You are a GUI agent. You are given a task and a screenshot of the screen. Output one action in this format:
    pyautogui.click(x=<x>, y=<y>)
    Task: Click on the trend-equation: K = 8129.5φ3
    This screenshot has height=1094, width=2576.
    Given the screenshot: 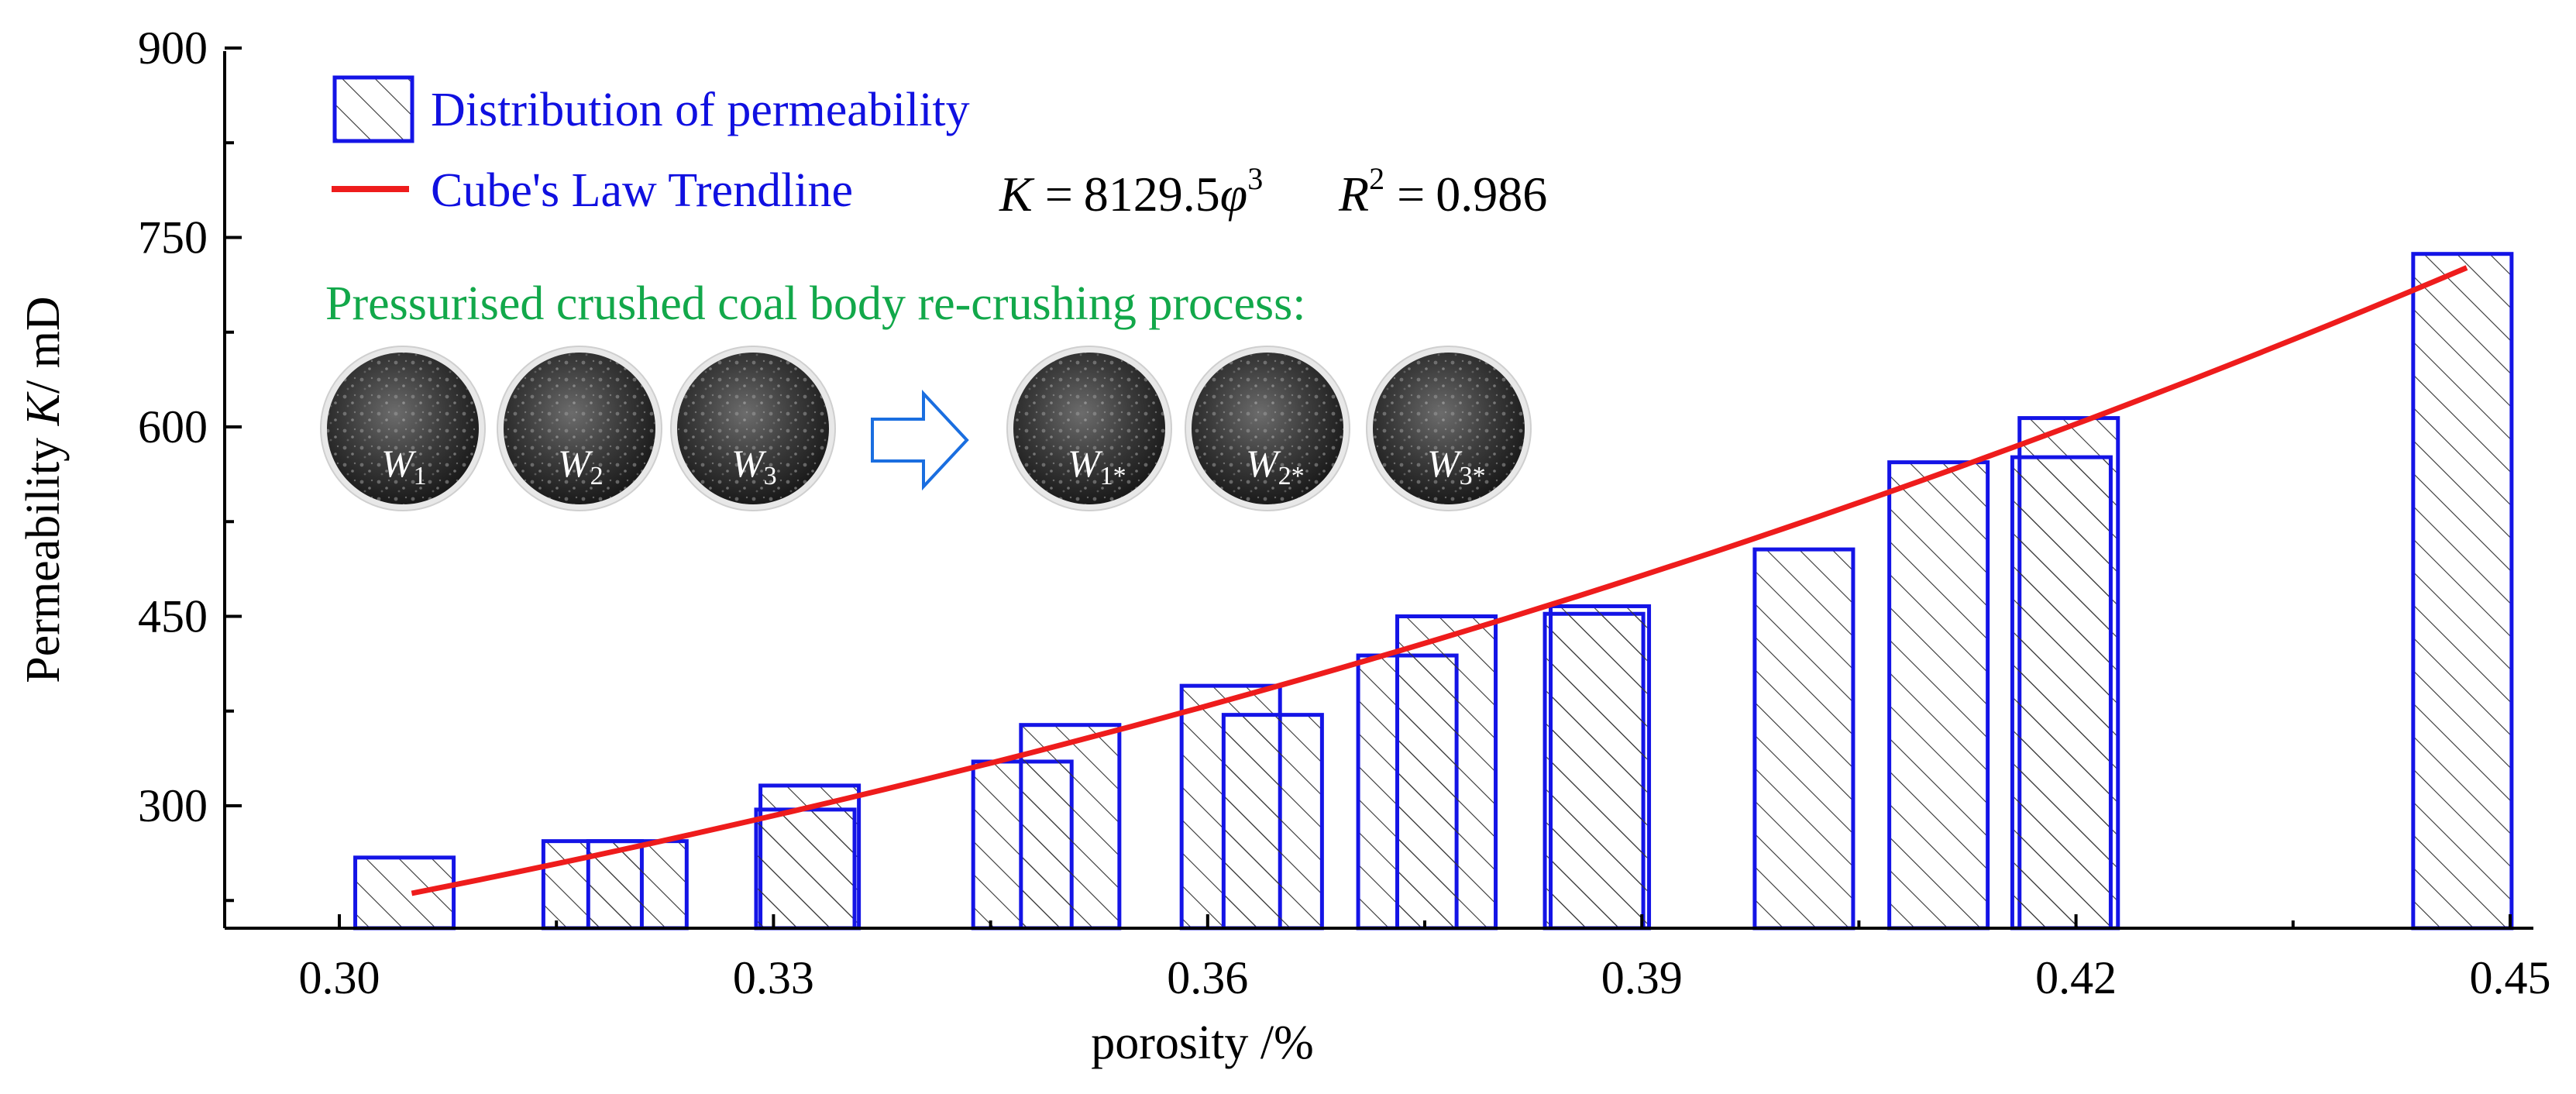 What is the action you would take?
    pyautogui.click(x=1131, y=191)
    